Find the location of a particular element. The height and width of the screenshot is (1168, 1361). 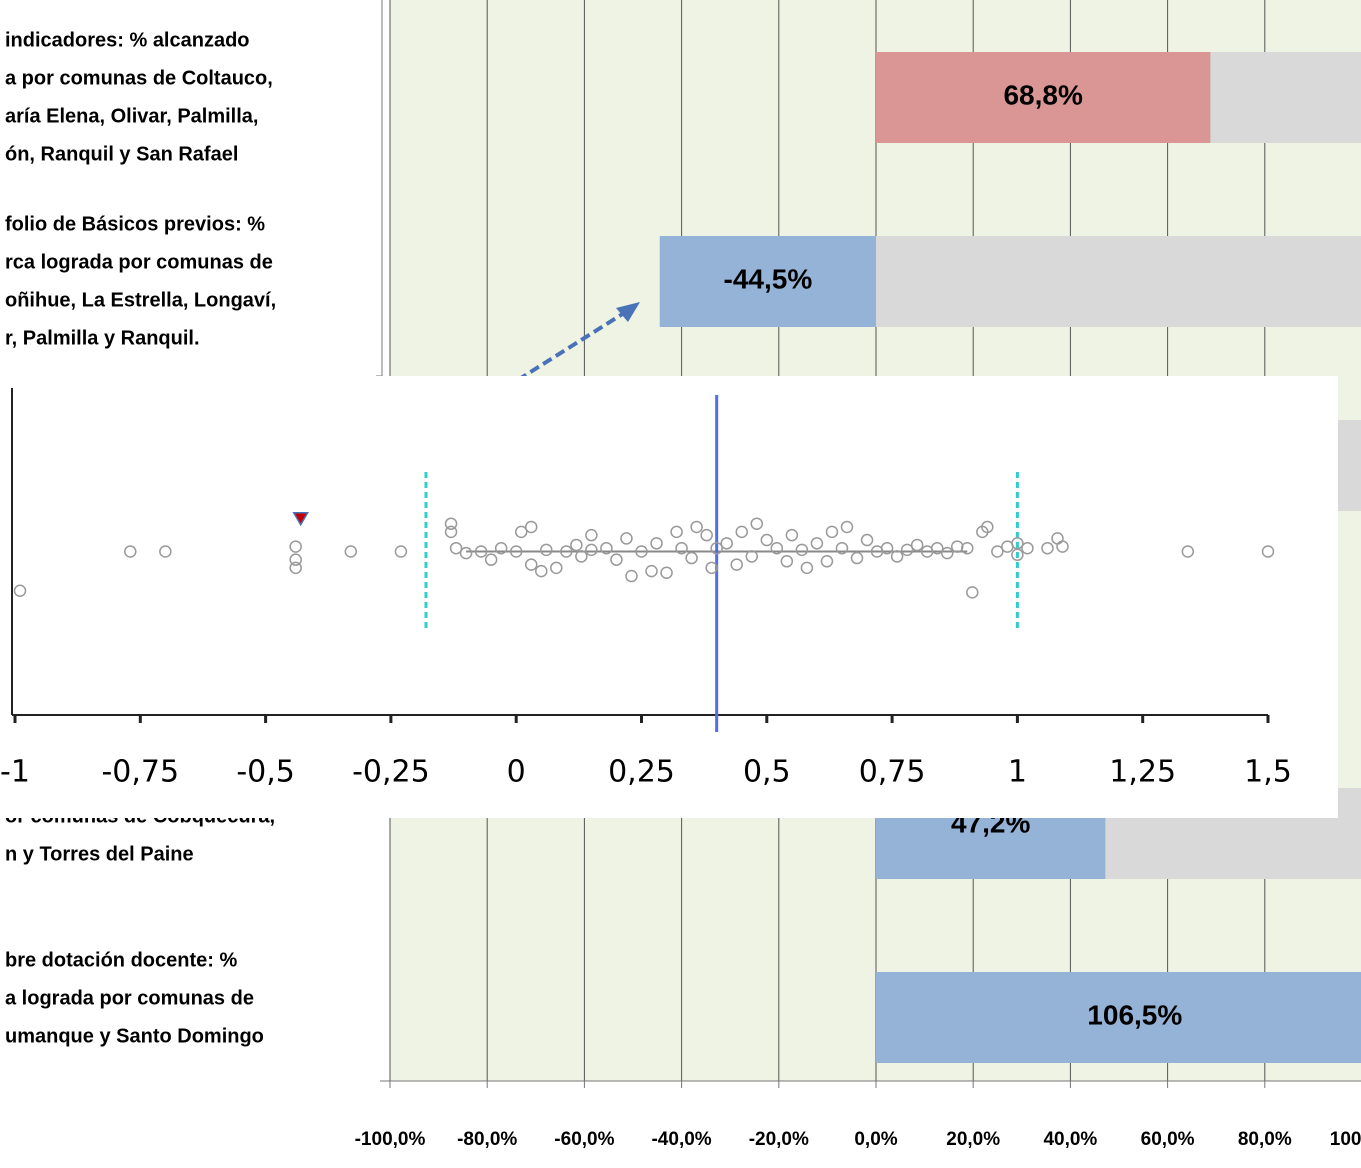

x-tick-label: 60,0% is located at coordinates (1168, 1139).